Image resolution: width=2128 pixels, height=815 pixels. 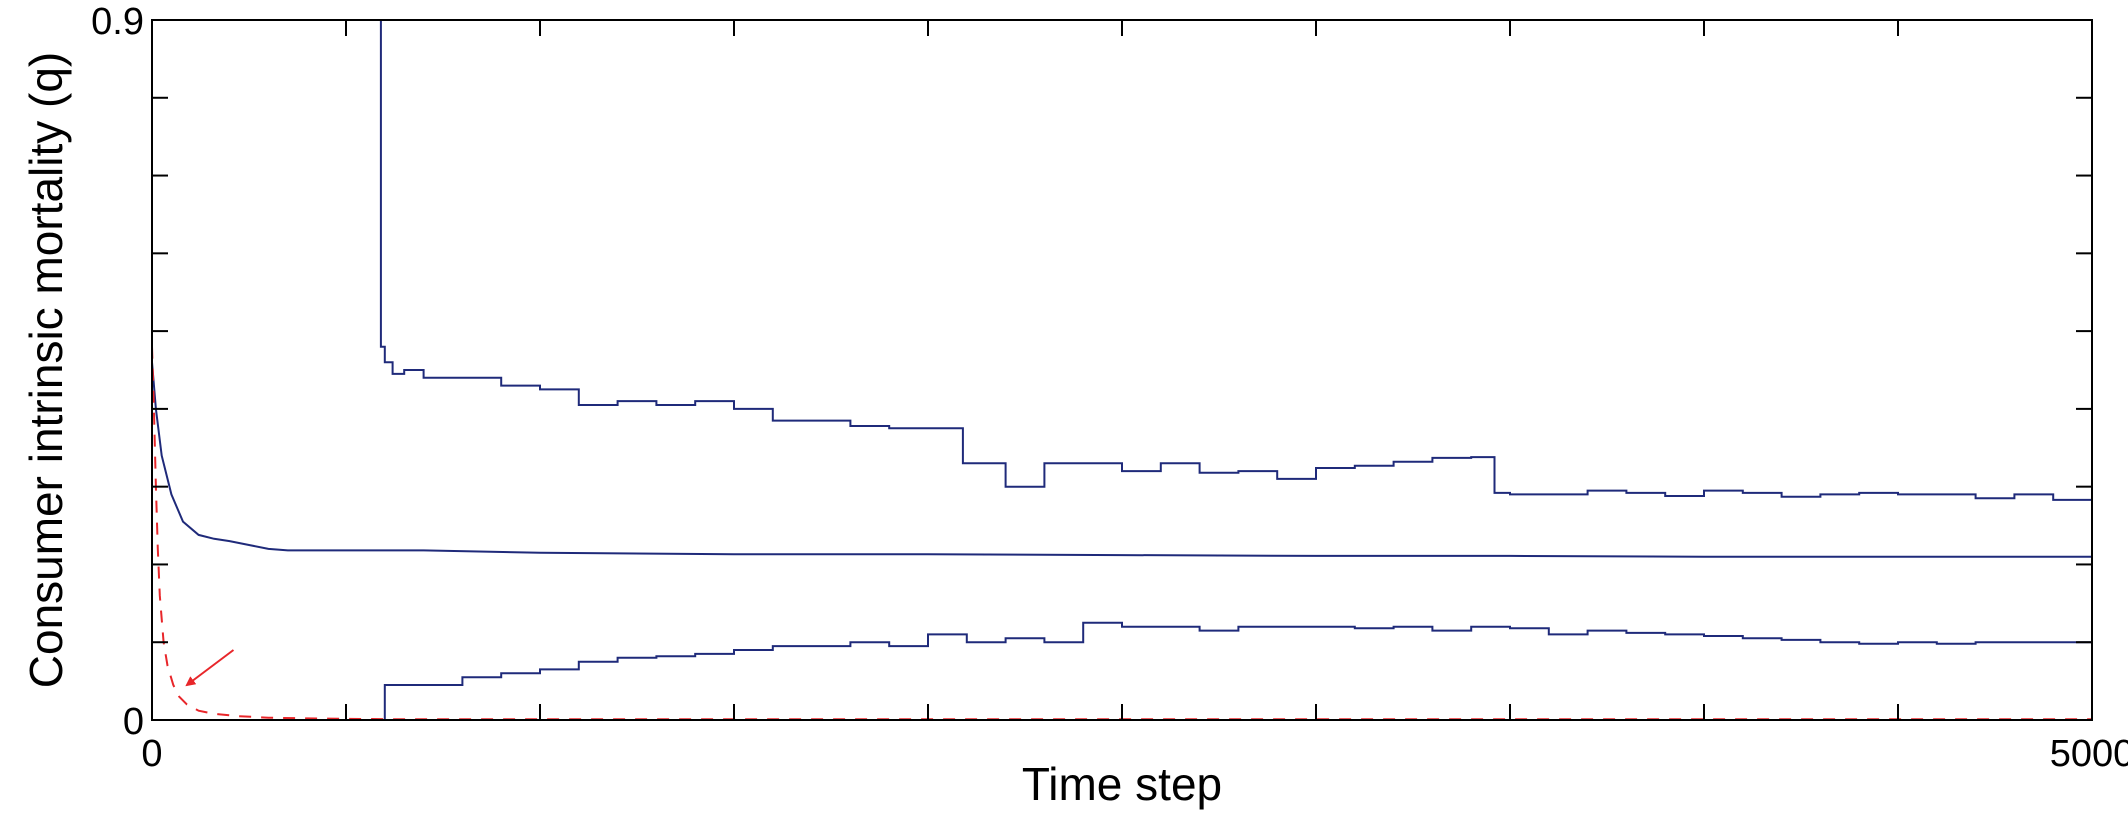 What do you see at coordinates (1122, 784) in the screenshot?
I see `x-axis-label: Time step` at bounding box center [1122, 784].